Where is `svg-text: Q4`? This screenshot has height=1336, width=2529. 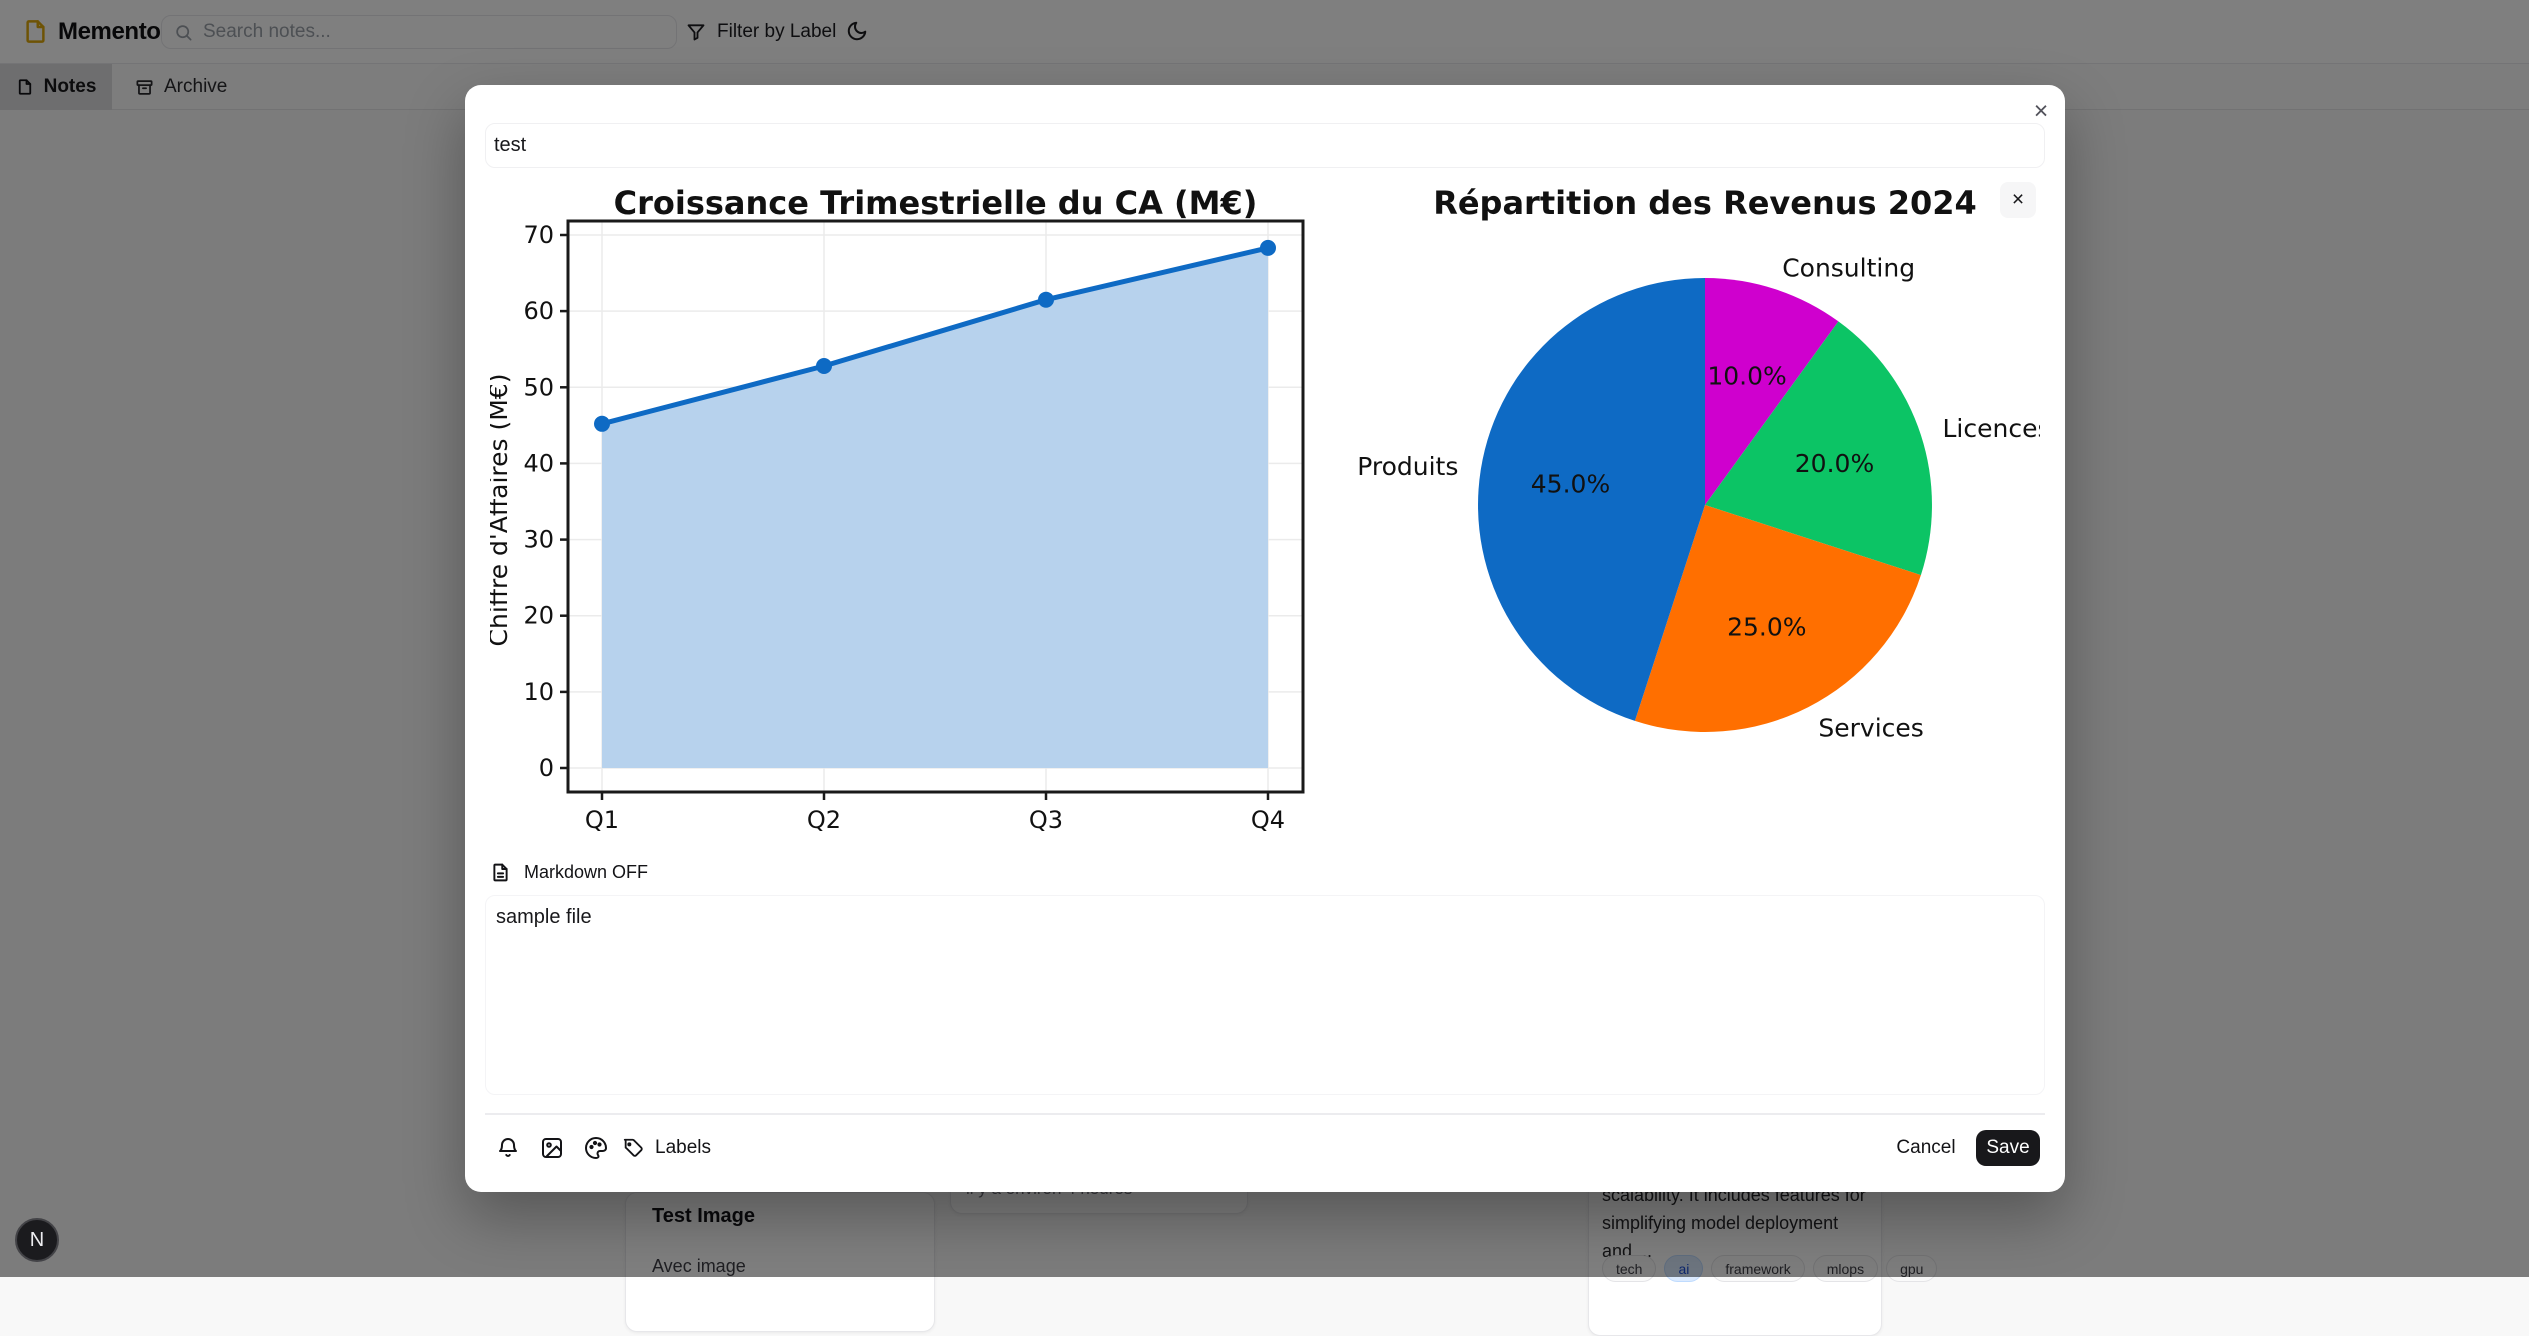 svg-text: Q4 is located at coordinates (1268, 820).